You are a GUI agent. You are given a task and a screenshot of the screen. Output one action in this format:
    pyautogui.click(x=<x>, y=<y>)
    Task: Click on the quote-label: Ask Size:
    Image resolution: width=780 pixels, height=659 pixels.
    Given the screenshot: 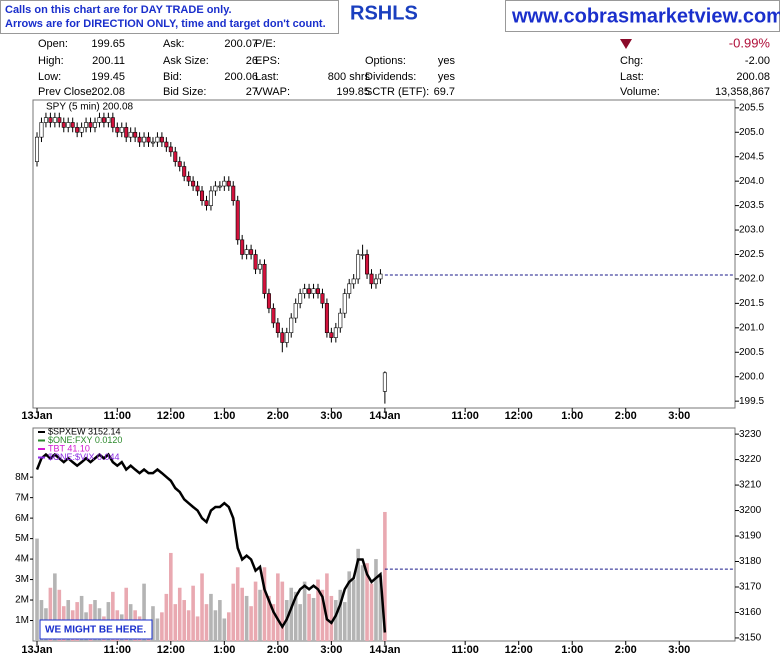 What is the action you would take?
    pyautogui.click(x=186, y=61)
    